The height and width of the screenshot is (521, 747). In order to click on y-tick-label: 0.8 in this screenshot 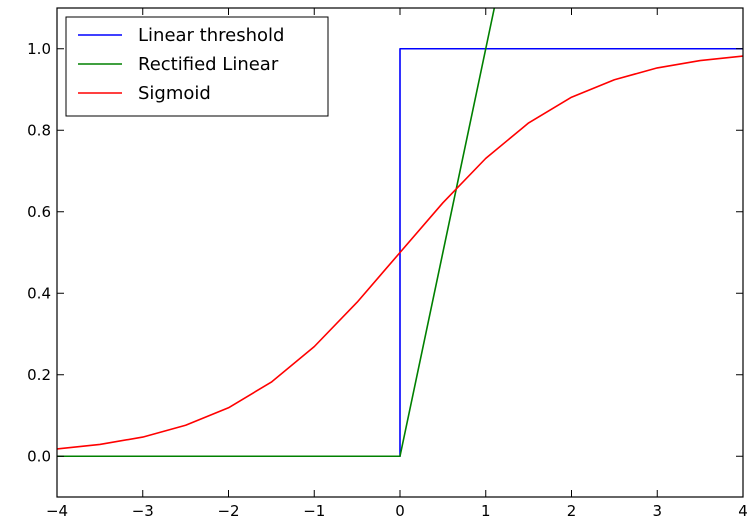, I will do `click(39, 130)`.